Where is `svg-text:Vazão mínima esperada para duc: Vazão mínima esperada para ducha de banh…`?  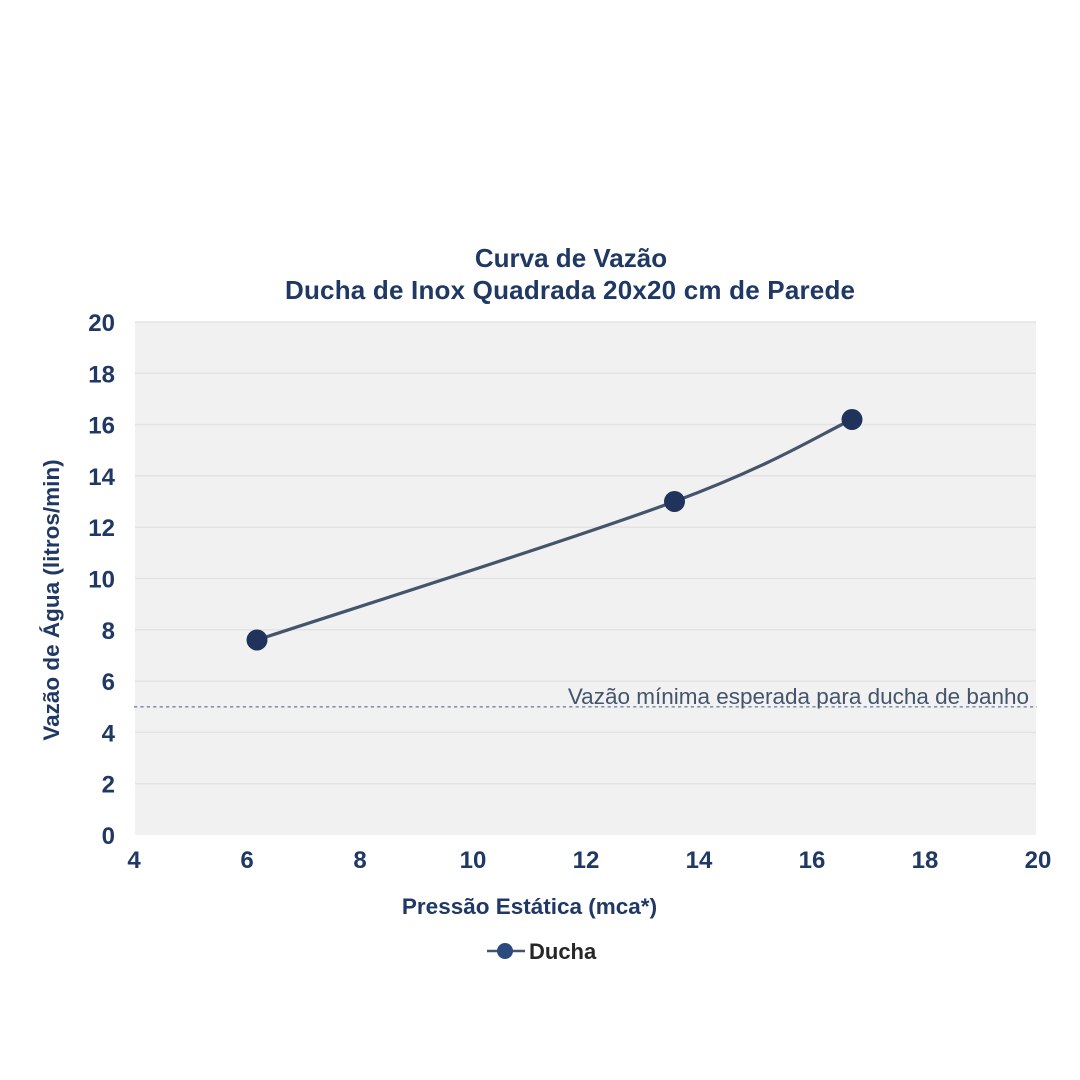 svg-text:Vazão mínima esperada para duc: Vazão mínima esperada para ducha de banh… is located at coordinates (798, 696).